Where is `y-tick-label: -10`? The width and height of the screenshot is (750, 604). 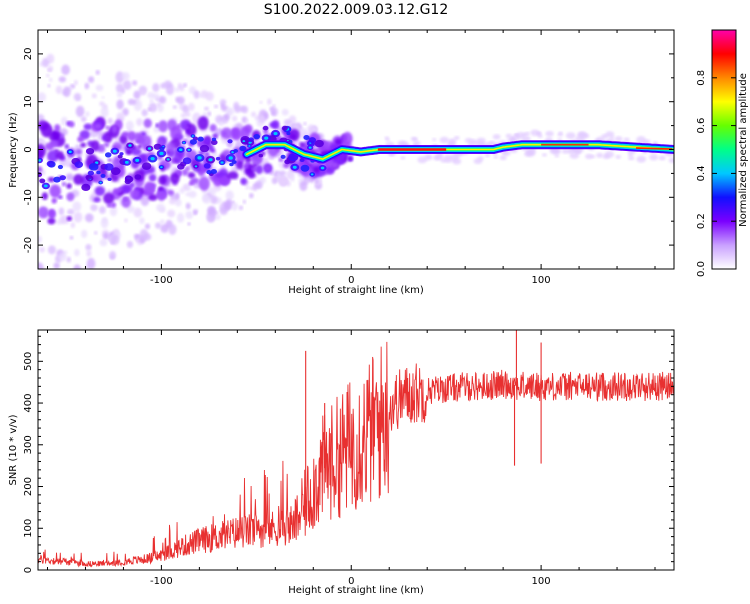 y-tick-label: -10 is located at coordinates (28, 197).